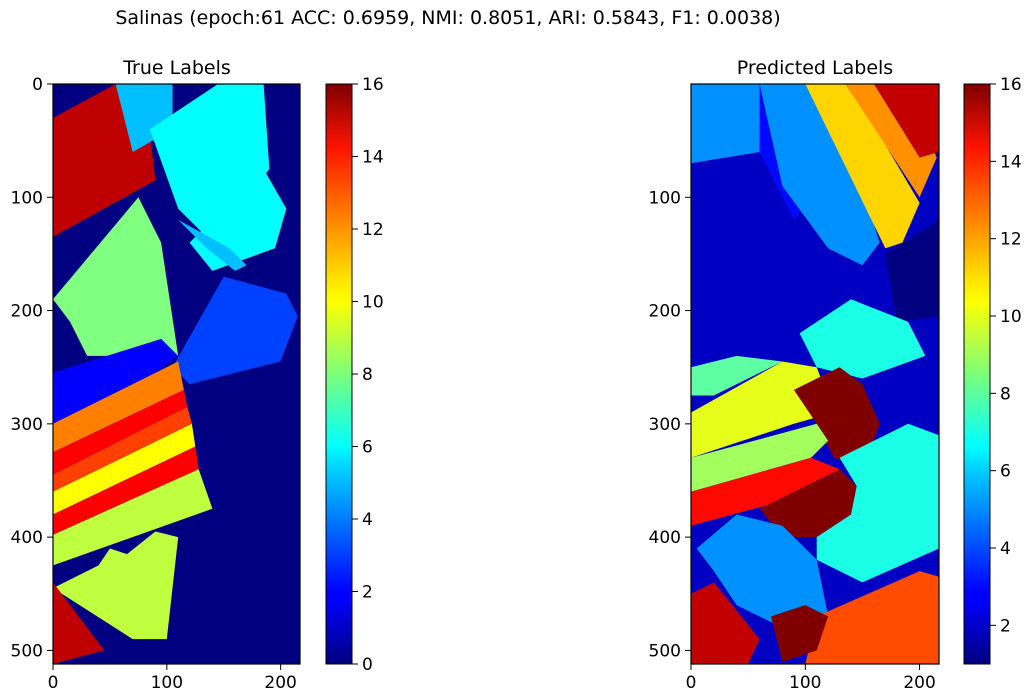  I want to click on panel-title: True Labels, so click(176, 68).